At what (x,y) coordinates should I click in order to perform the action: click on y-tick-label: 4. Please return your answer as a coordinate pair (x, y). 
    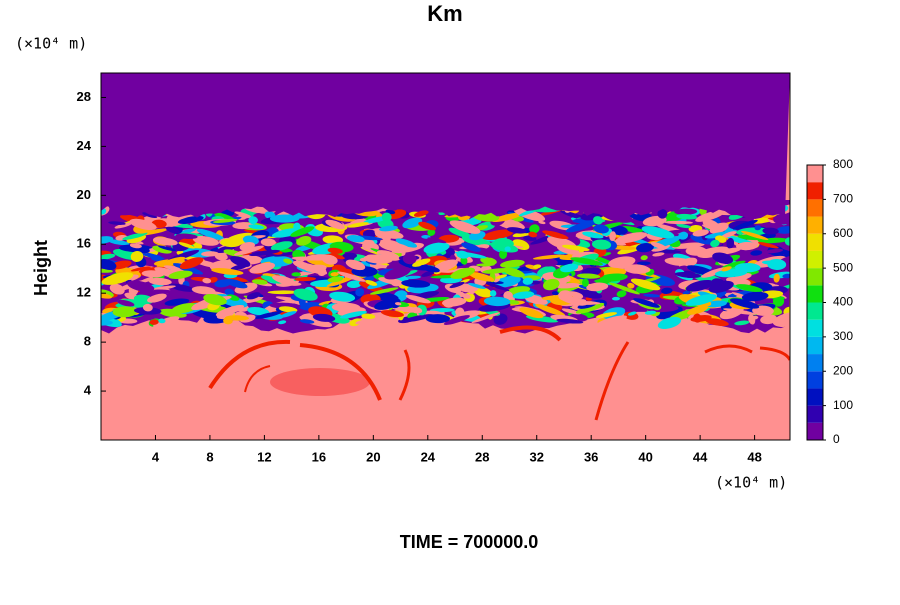
    Looking at the image, I should click on (88, 390).